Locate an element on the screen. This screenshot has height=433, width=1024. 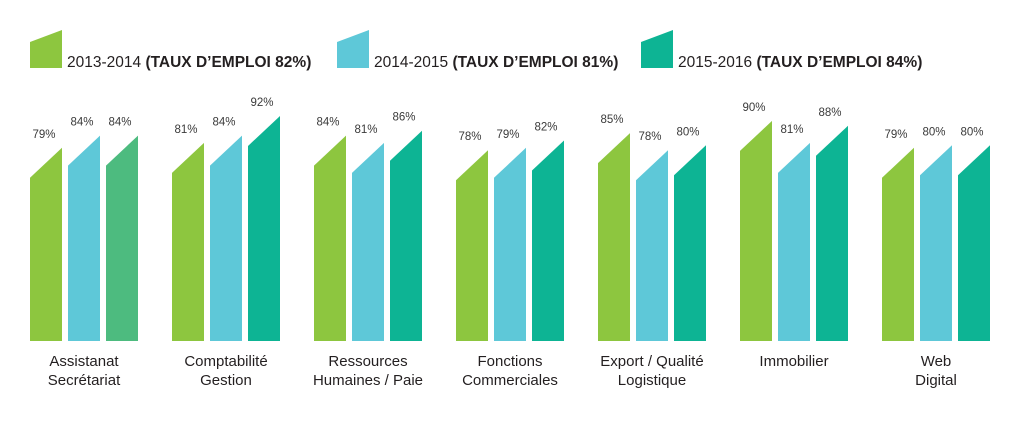
value-label: 82% is located at coordinates (545, 128).